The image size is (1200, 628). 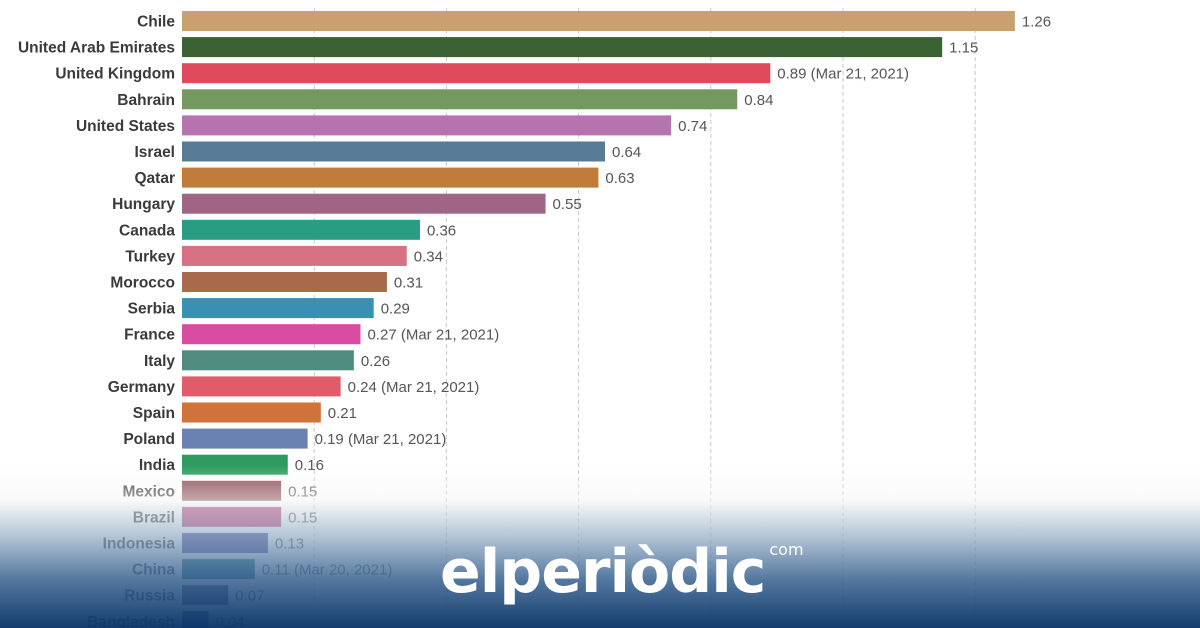 I want to click on category-label: Italy, so click(x=159, y=361).